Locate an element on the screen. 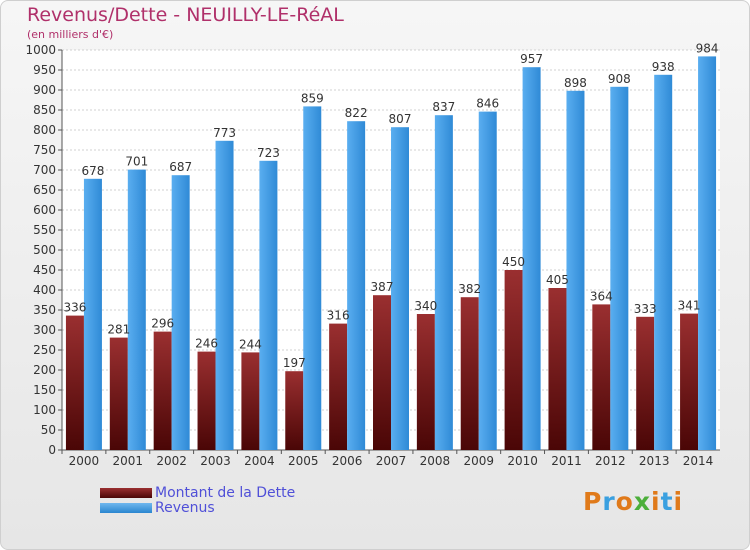  data-label-revenus: 773 is located at coordinates (224, 133).